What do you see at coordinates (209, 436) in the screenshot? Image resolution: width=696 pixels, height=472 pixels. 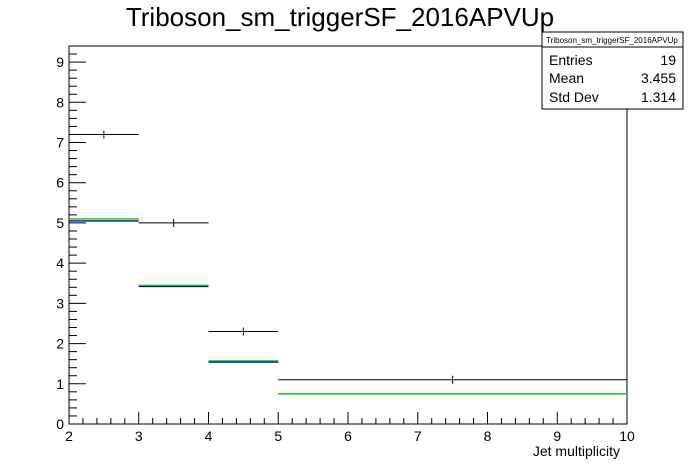 I see `x-tick-label: 4` at bounding box center [209, 436].